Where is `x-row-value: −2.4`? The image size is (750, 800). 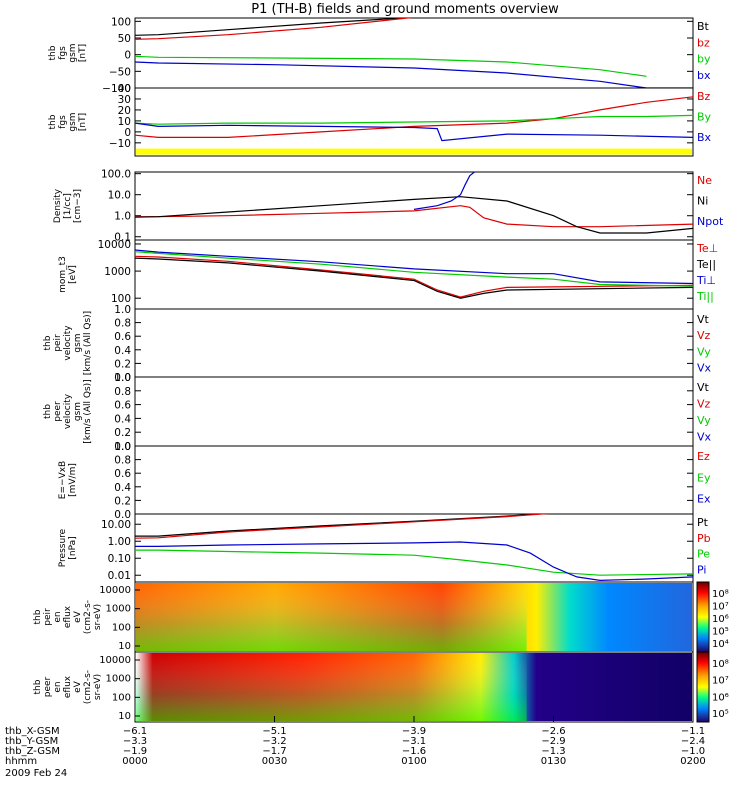 x-row-value: −2.4 is located at coordinates (693, 741).